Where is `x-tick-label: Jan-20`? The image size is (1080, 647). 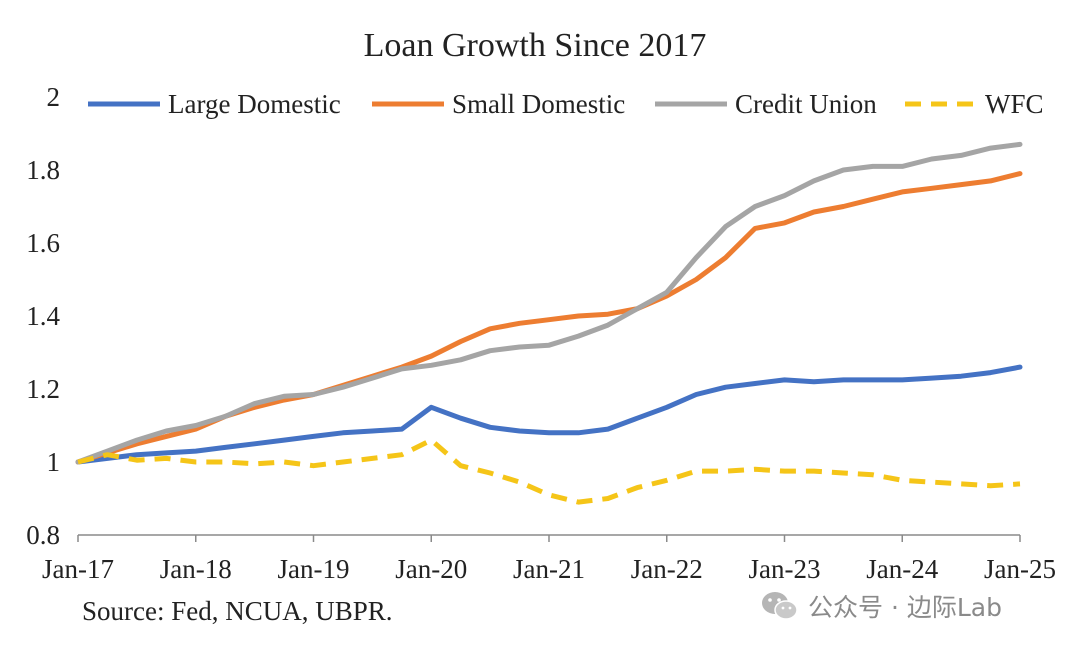 x-tick-label: Jan-20 is located at coordinates (431, 569).